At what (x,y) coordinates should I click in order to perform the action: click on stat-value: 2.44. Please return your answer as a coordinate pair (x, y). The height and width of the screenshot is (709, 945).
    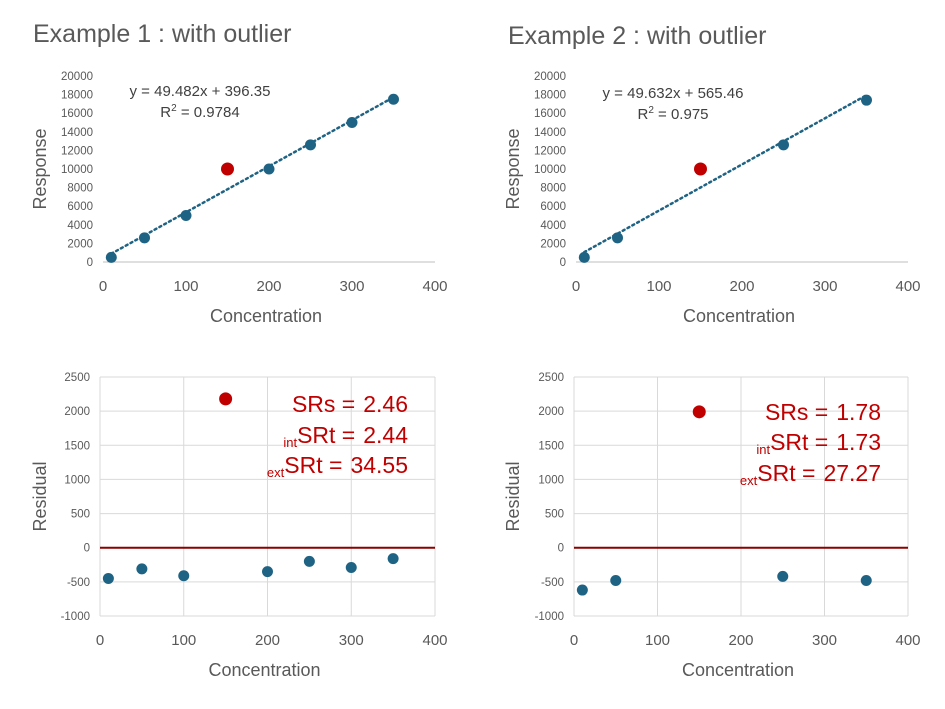
    Looking at the image, I should click on (385, 435).